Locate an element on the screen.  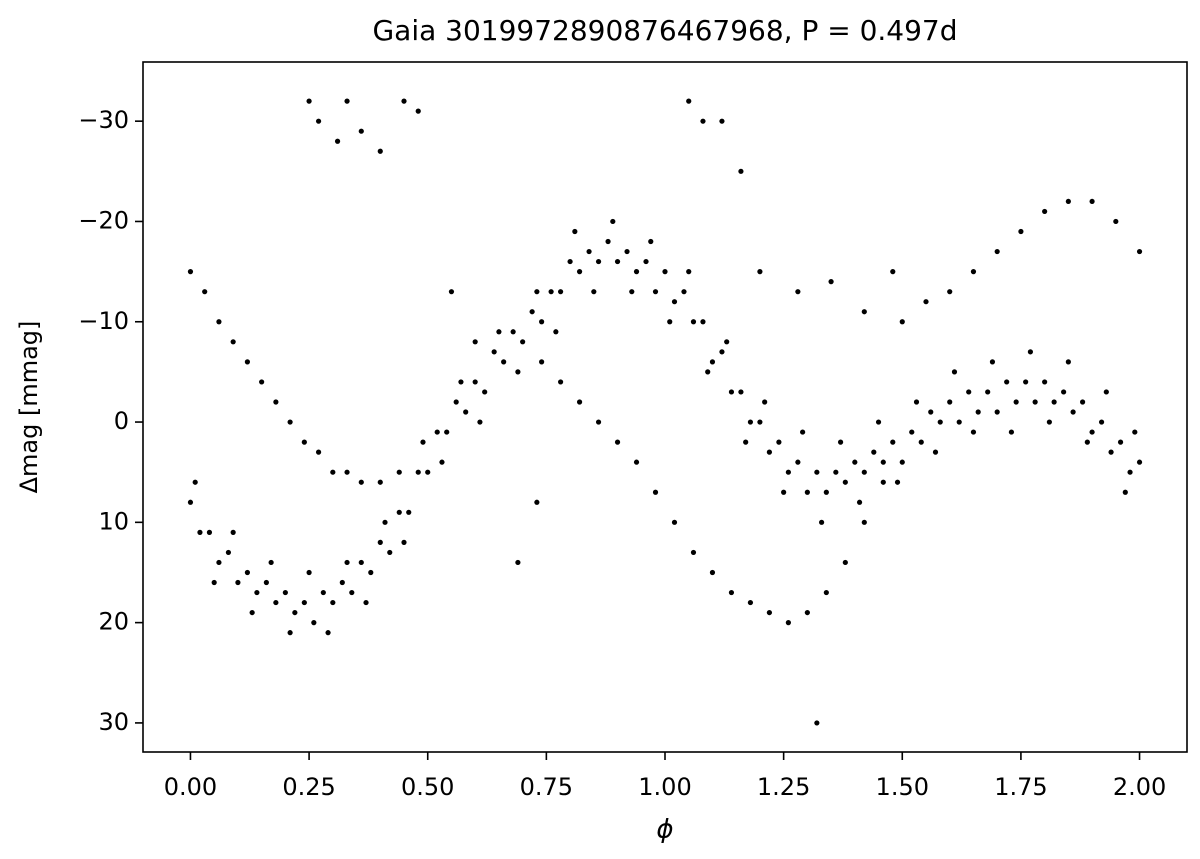
y-axis-label: Δmag [mmag] is located at coordinates (29, 407).